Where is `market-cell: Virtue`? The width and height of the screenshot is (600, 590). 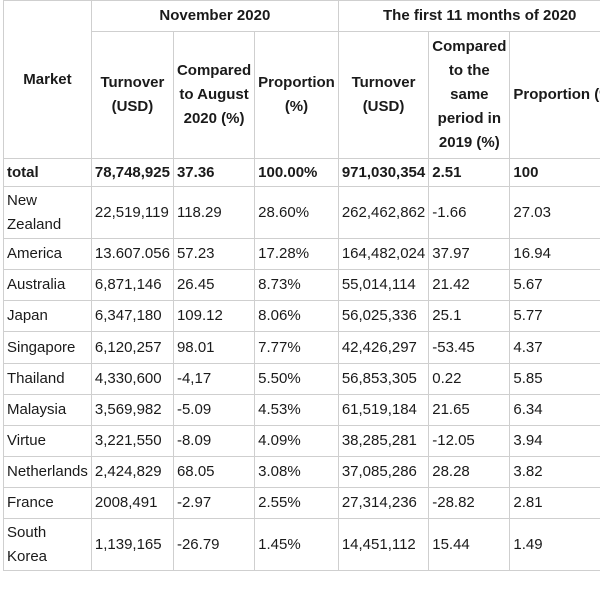
market-cell: Virtue is located at coordinates (47, 441).